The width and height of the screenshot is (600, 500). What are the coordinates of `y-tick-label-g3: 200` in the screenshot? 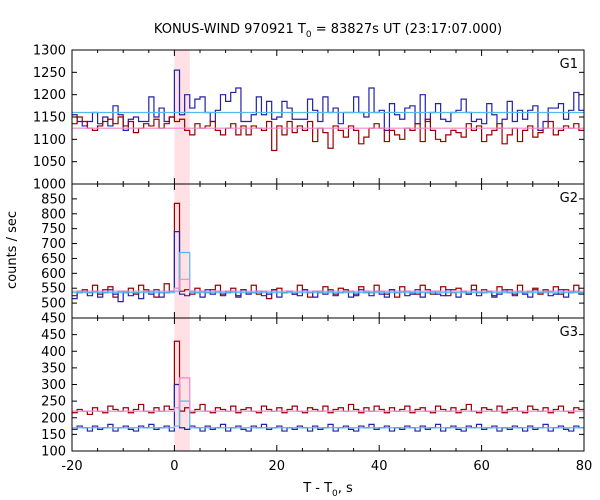 It's located at (53, 418).